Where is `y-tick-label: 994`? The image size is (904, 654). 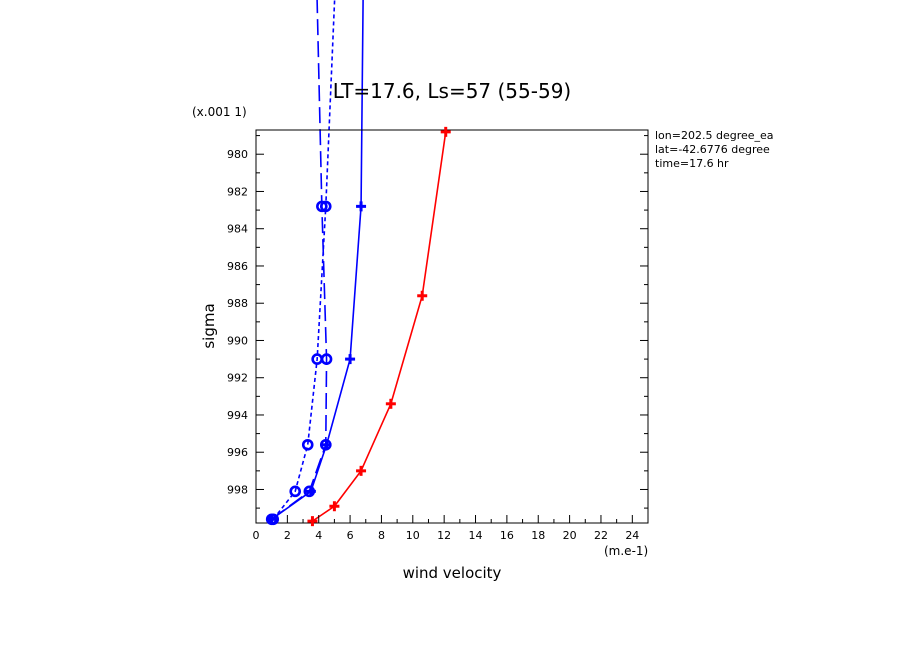
y-tick-label: 994 is located at coordinates (237, 415).